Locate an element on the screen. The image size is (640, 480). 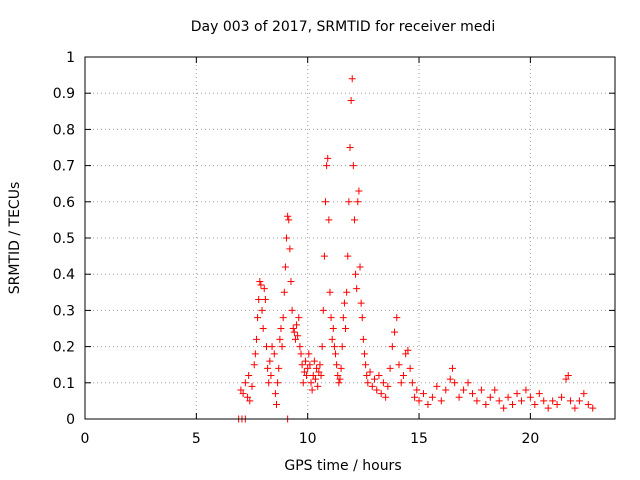
y-tick-label: 0.1 is located at coordinates (64, 384).